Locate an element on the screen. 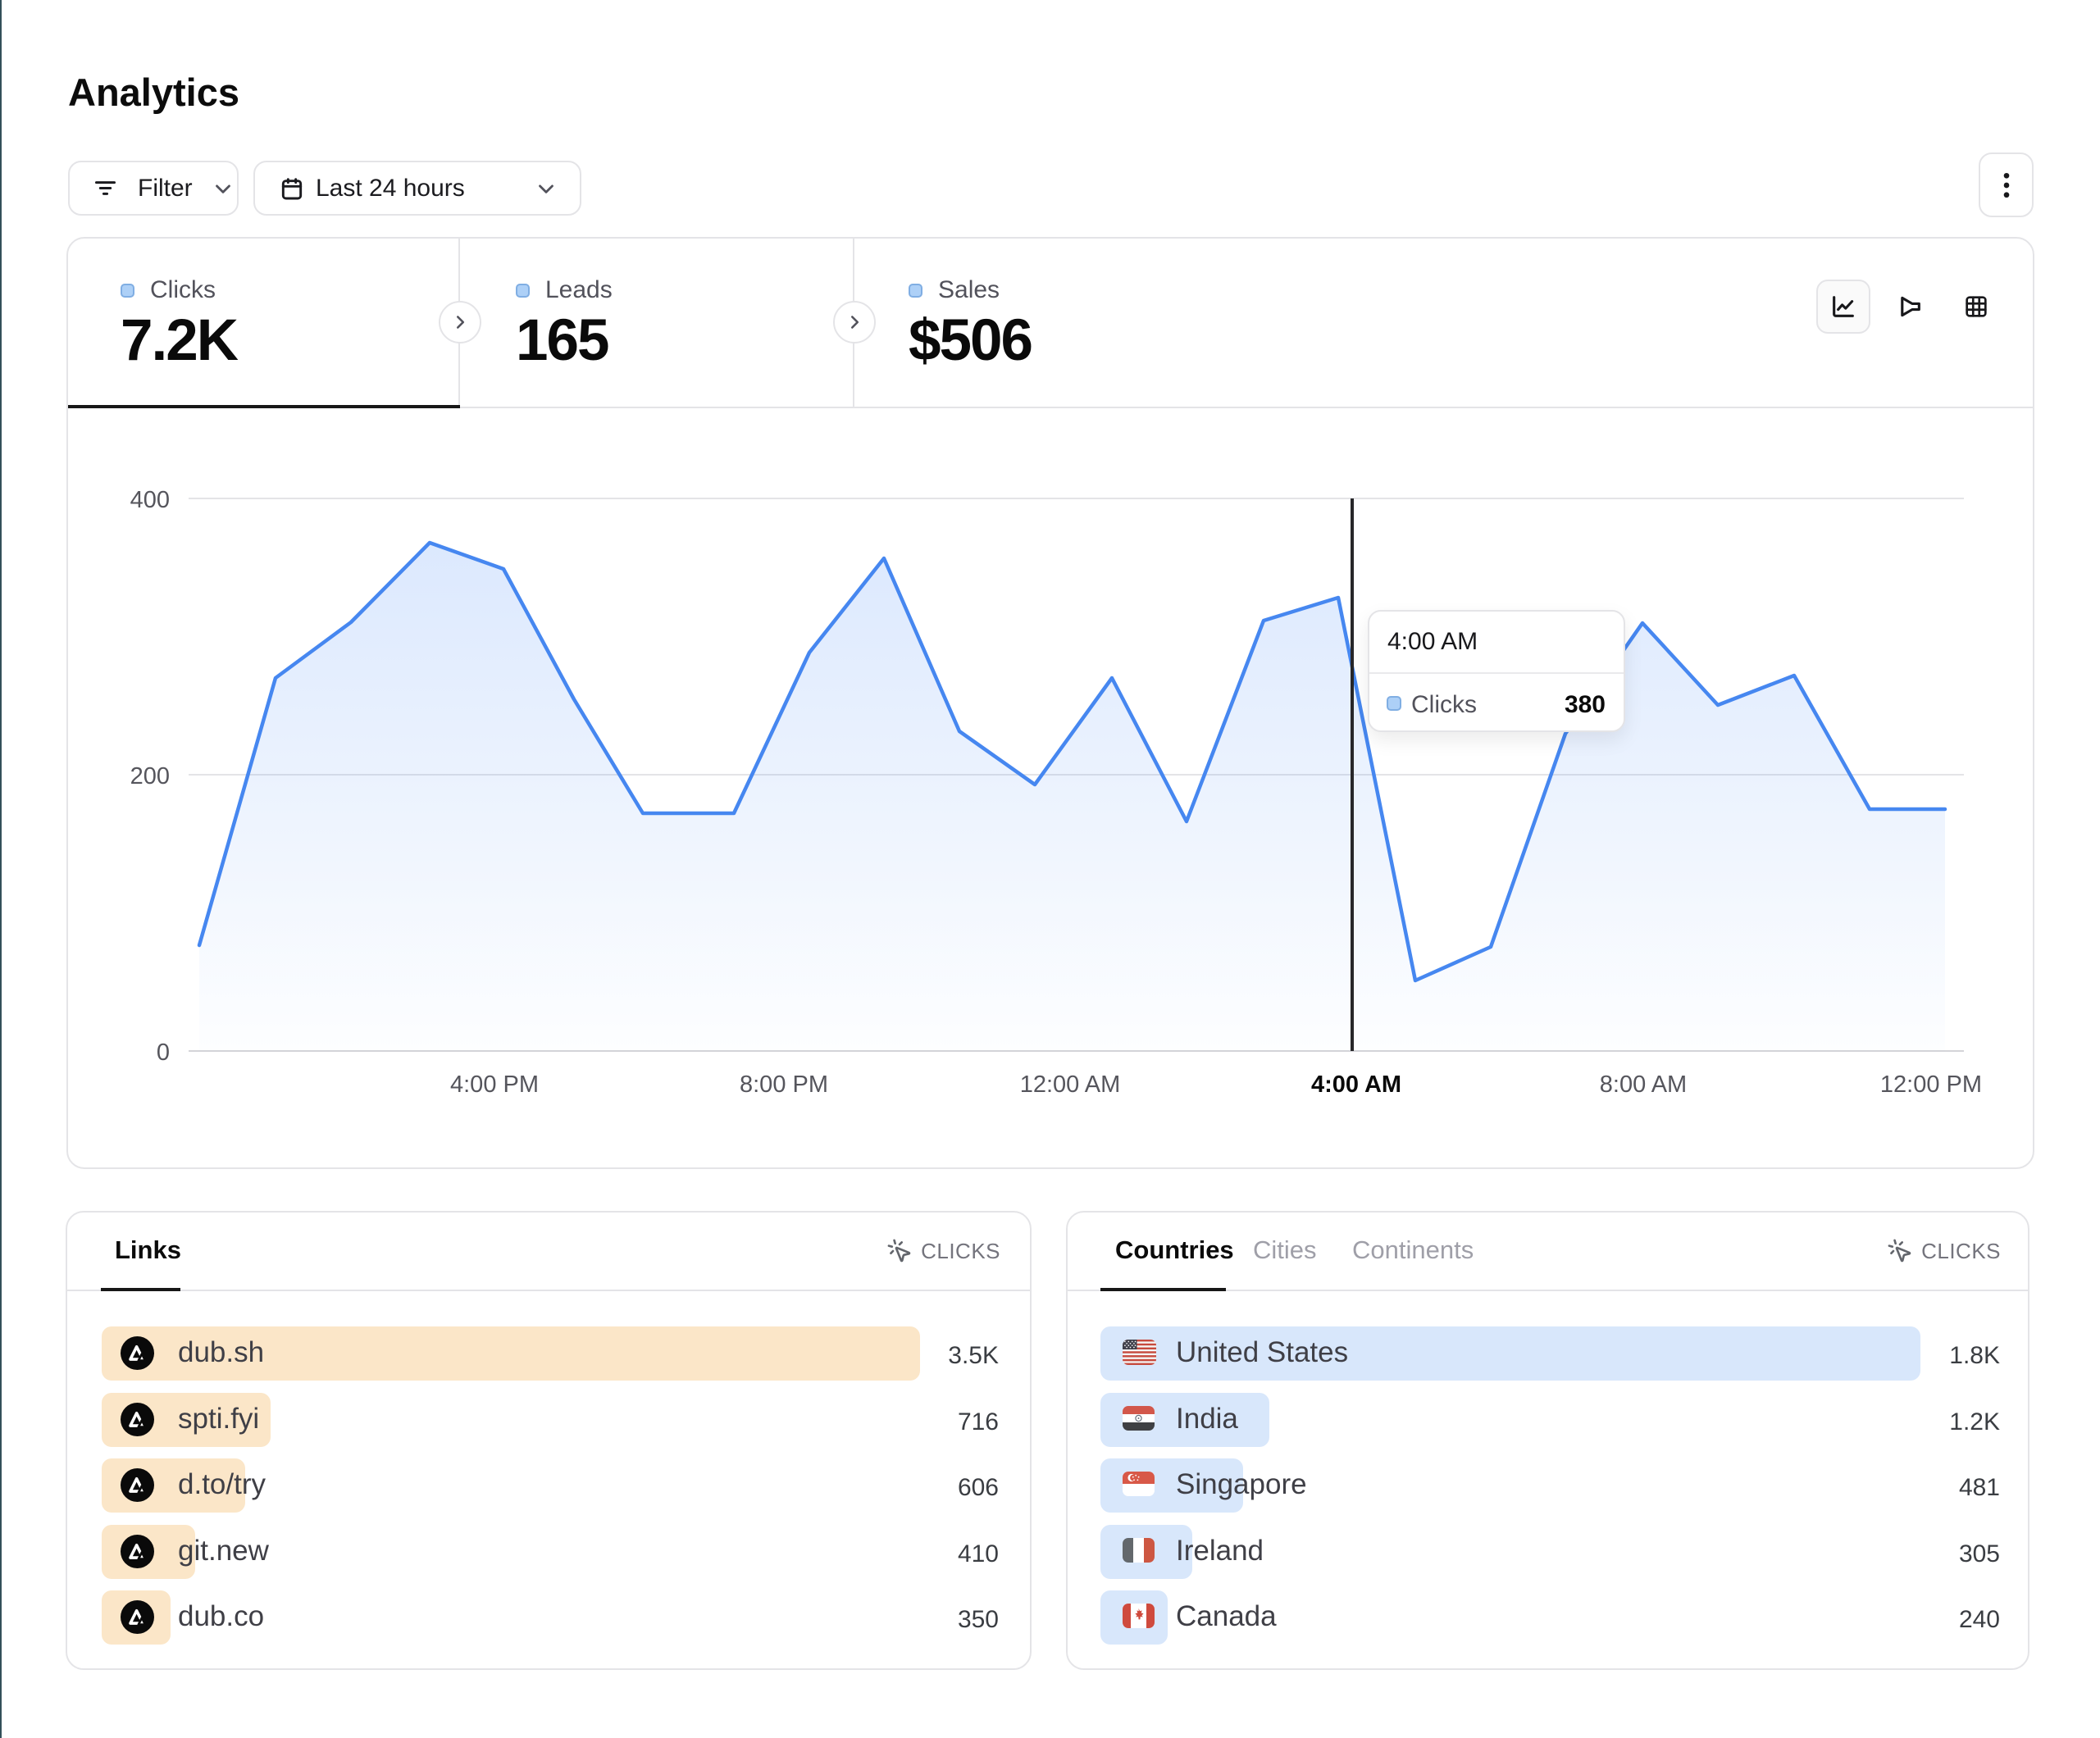 This screenshot has height=1738, width=2100. svg-text: 8:00 PM is located at coordinates (784, 1084).